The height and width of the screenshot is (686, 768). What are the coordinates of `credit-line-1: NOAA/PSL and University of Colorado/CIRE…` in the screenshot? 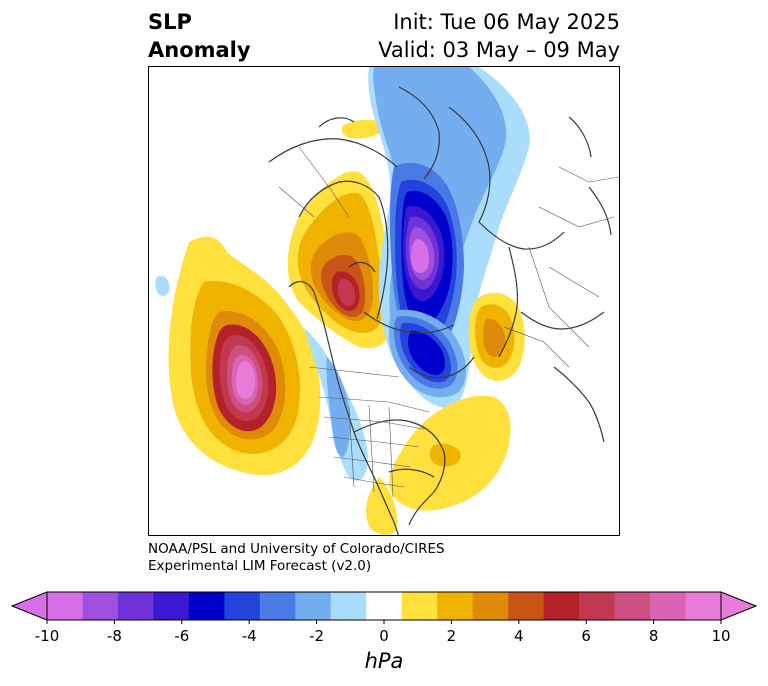 It's located at (296, 549).